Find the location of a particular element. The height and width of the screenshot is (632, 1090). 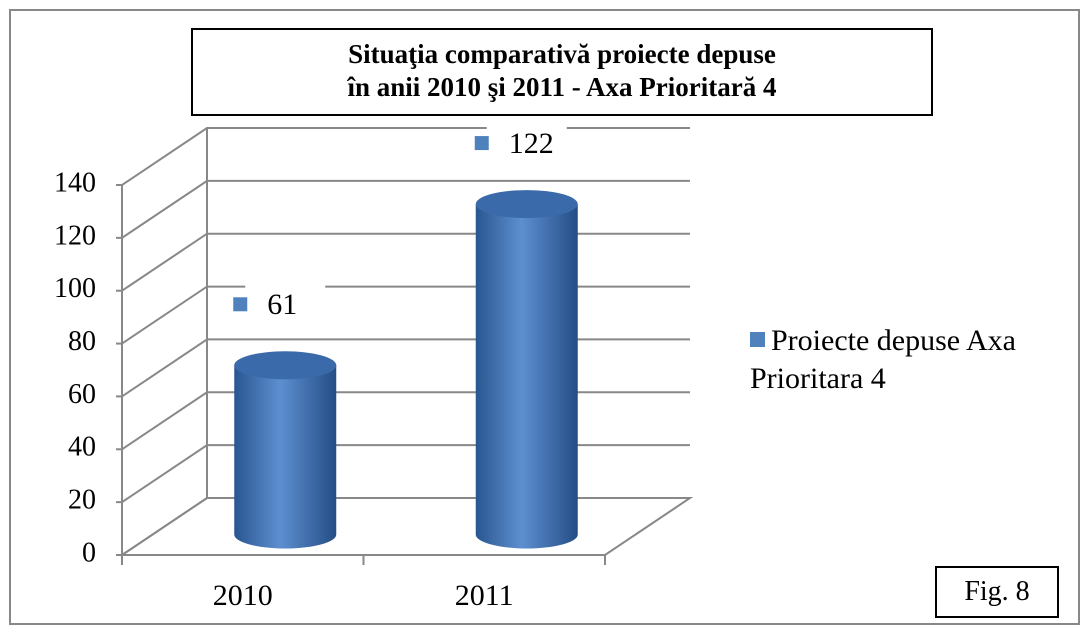

y-tick-label: 60 is located at coordinates (82, 394).